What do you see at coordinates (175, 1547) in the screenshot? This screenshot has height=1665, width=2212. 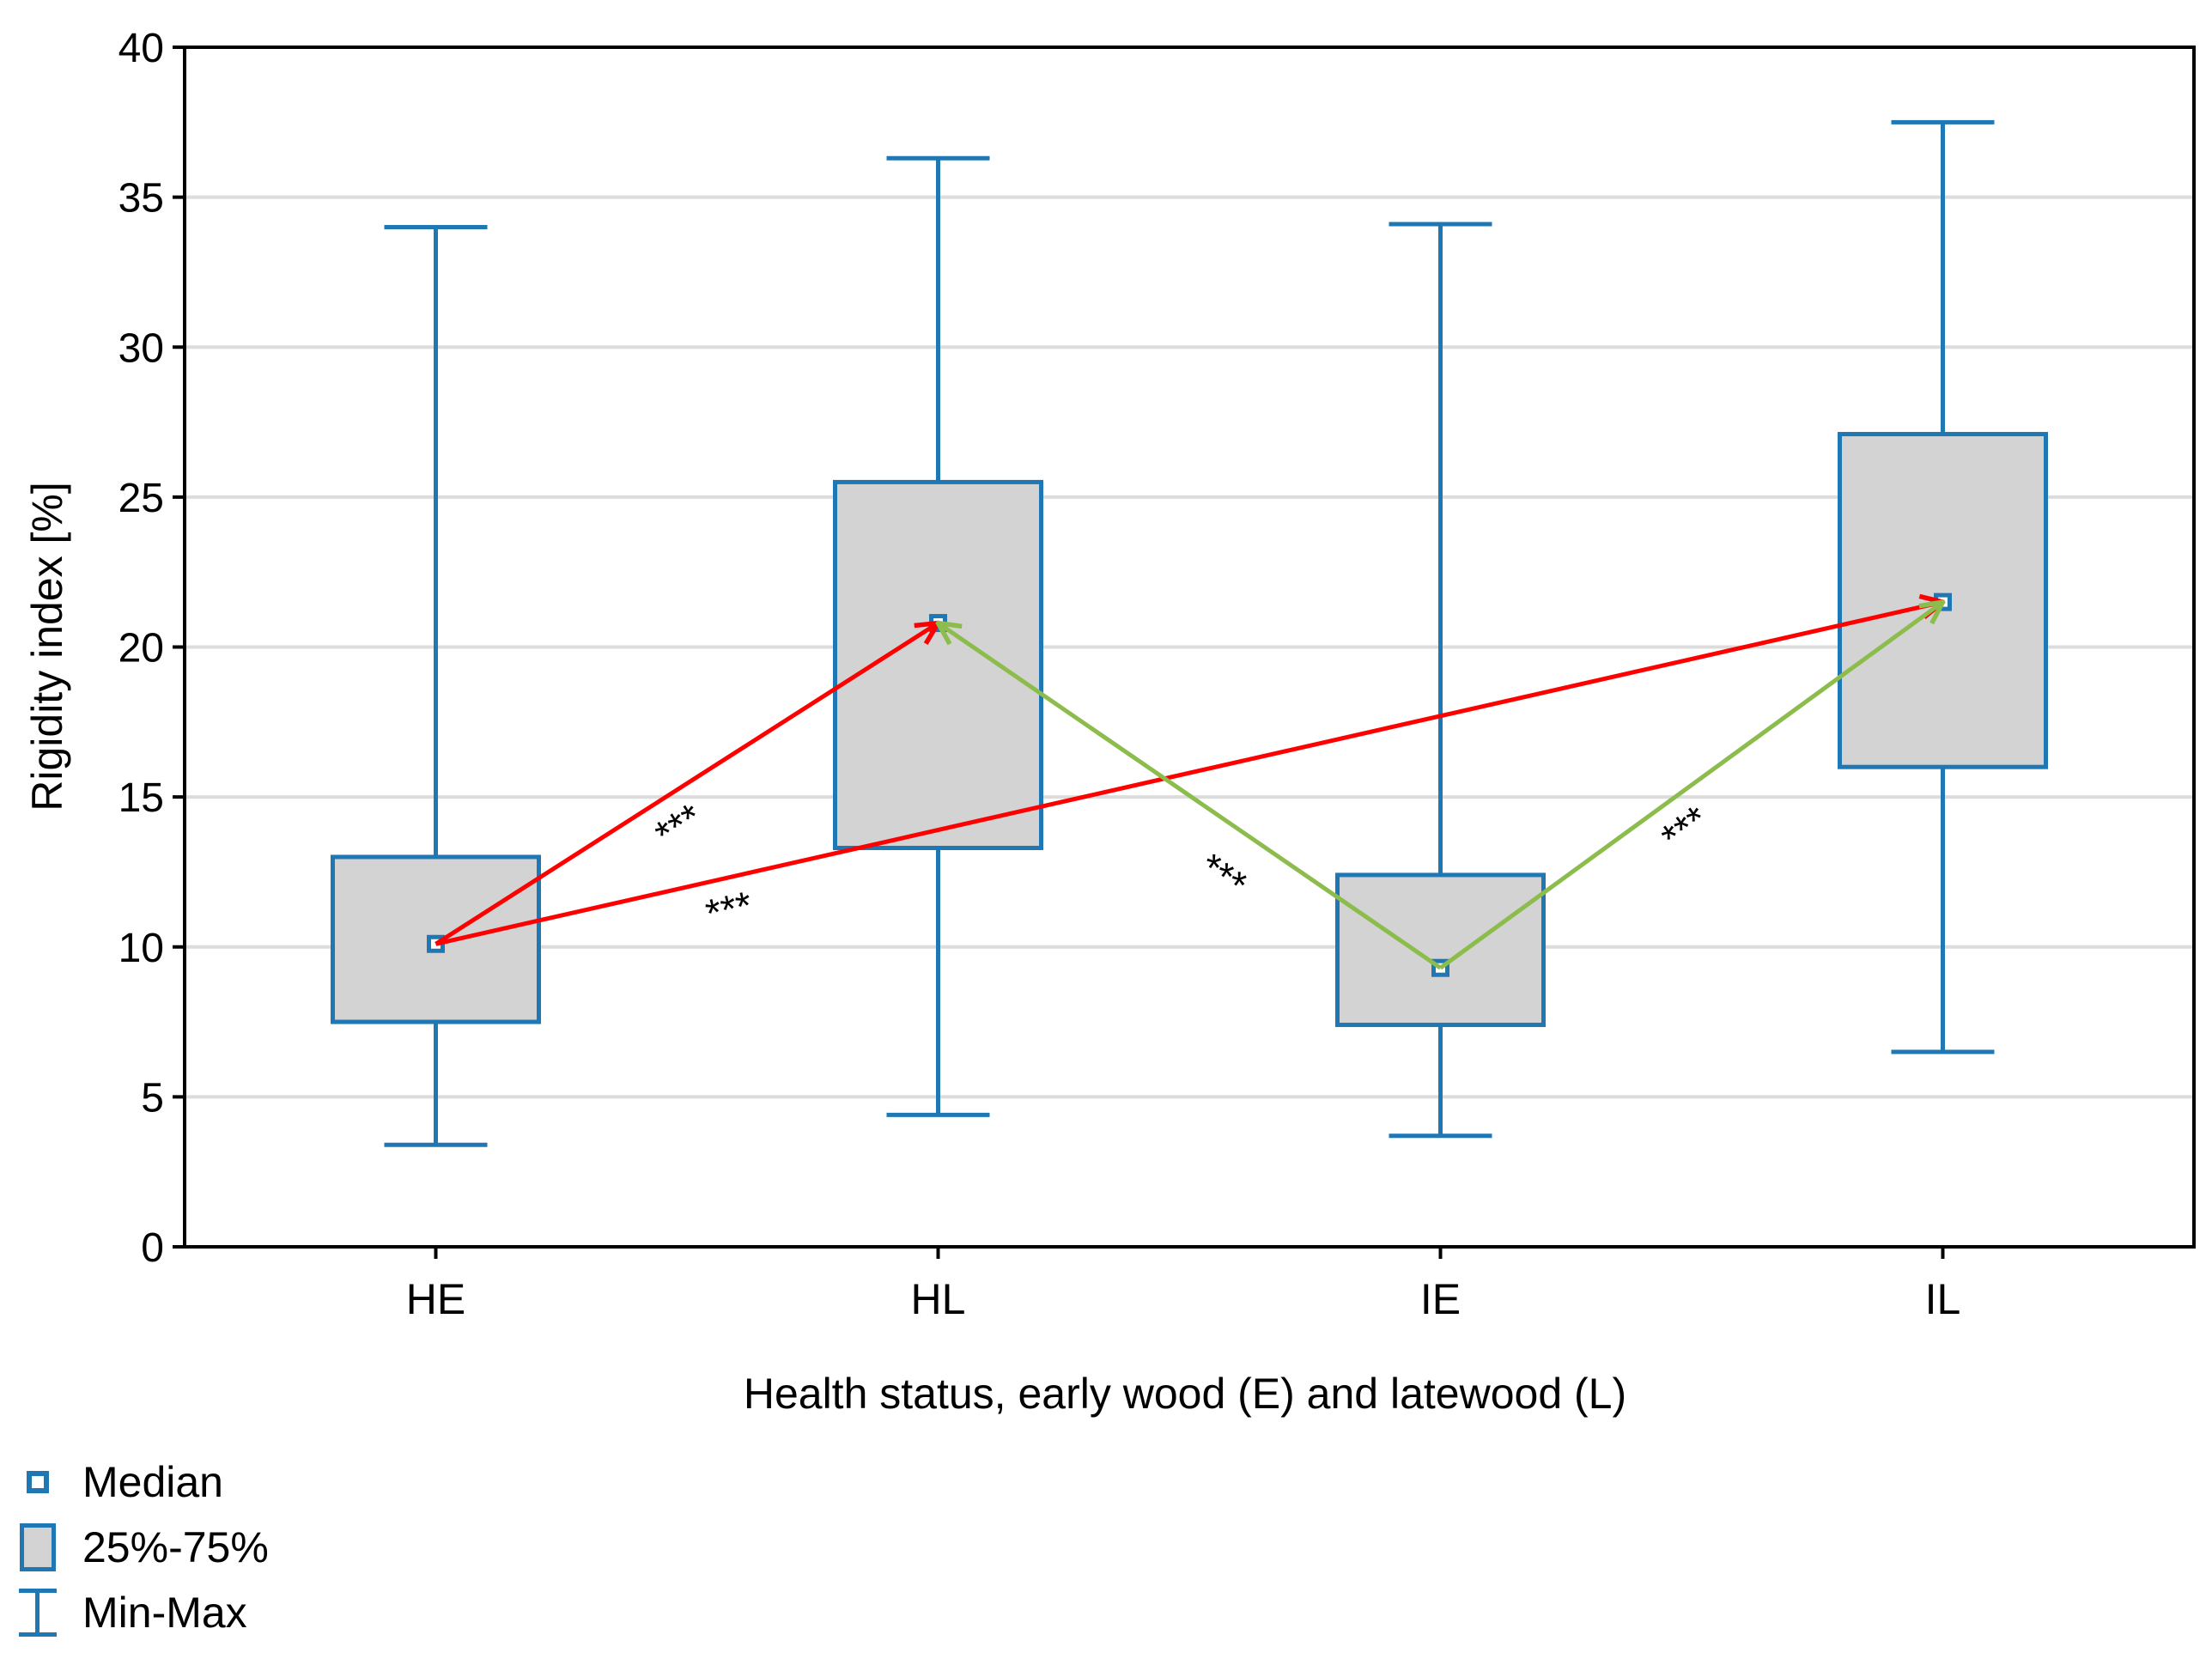 I see `legend-label-iqr: 25%-75%` at bounding box center [175, 1547].